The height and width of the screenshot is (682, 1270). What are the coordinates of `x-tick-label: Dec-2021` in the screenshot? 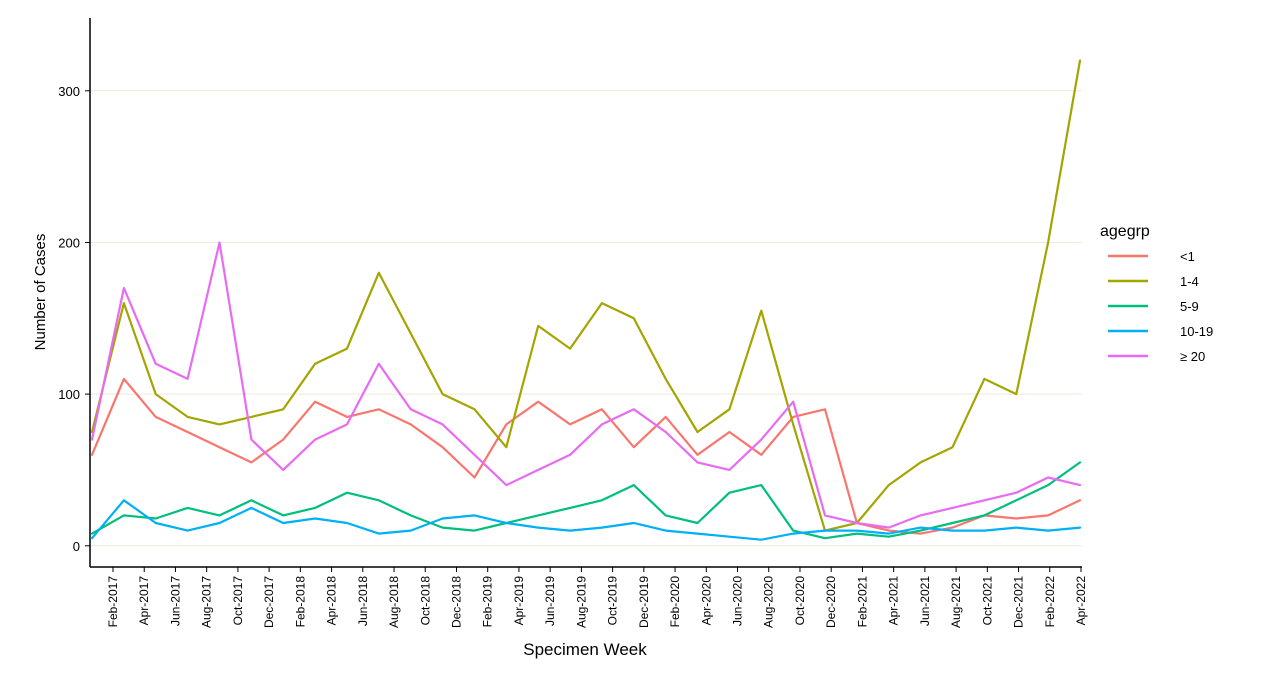 It's located at (1019, 602).